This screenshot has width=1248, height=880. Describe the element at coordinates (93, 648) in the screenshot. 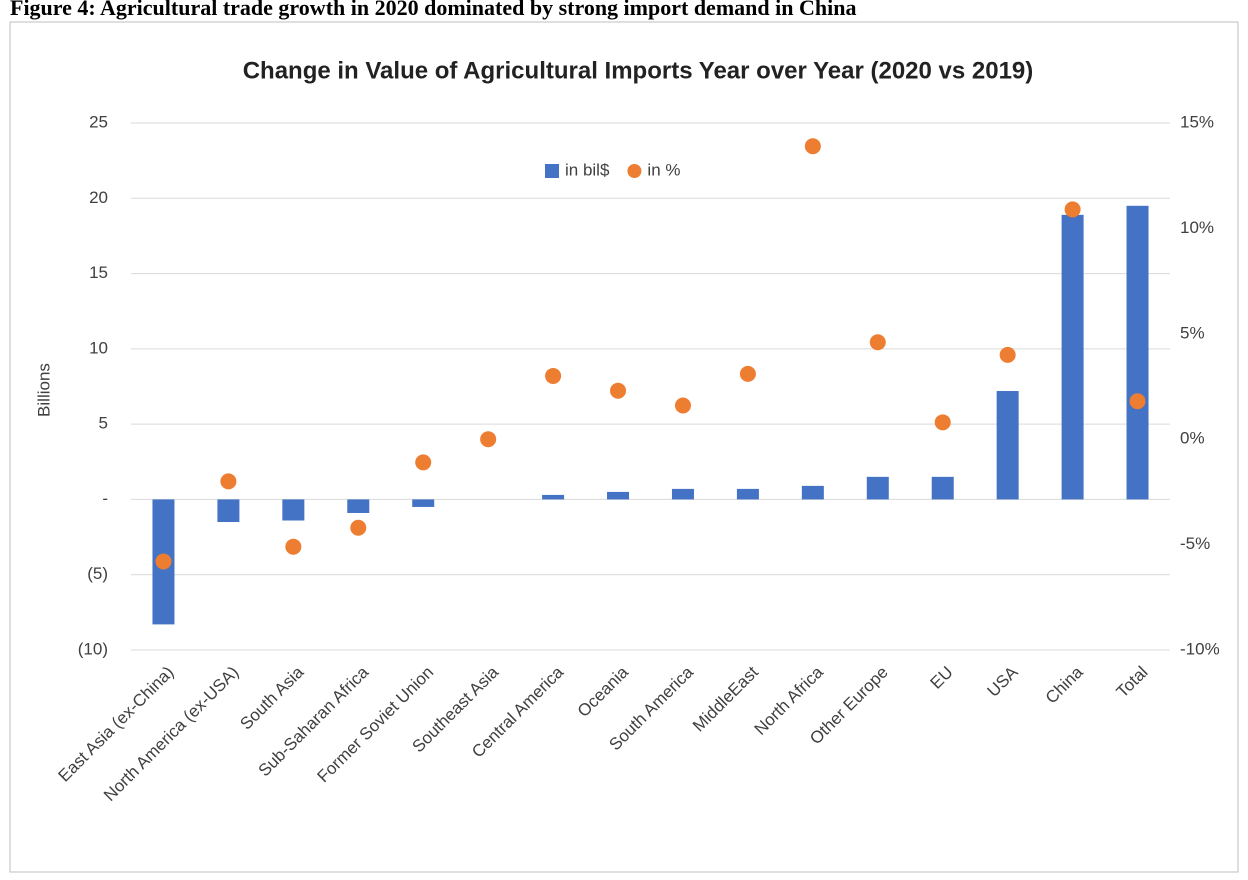

I see `y-tick-label: (10)` at that location.